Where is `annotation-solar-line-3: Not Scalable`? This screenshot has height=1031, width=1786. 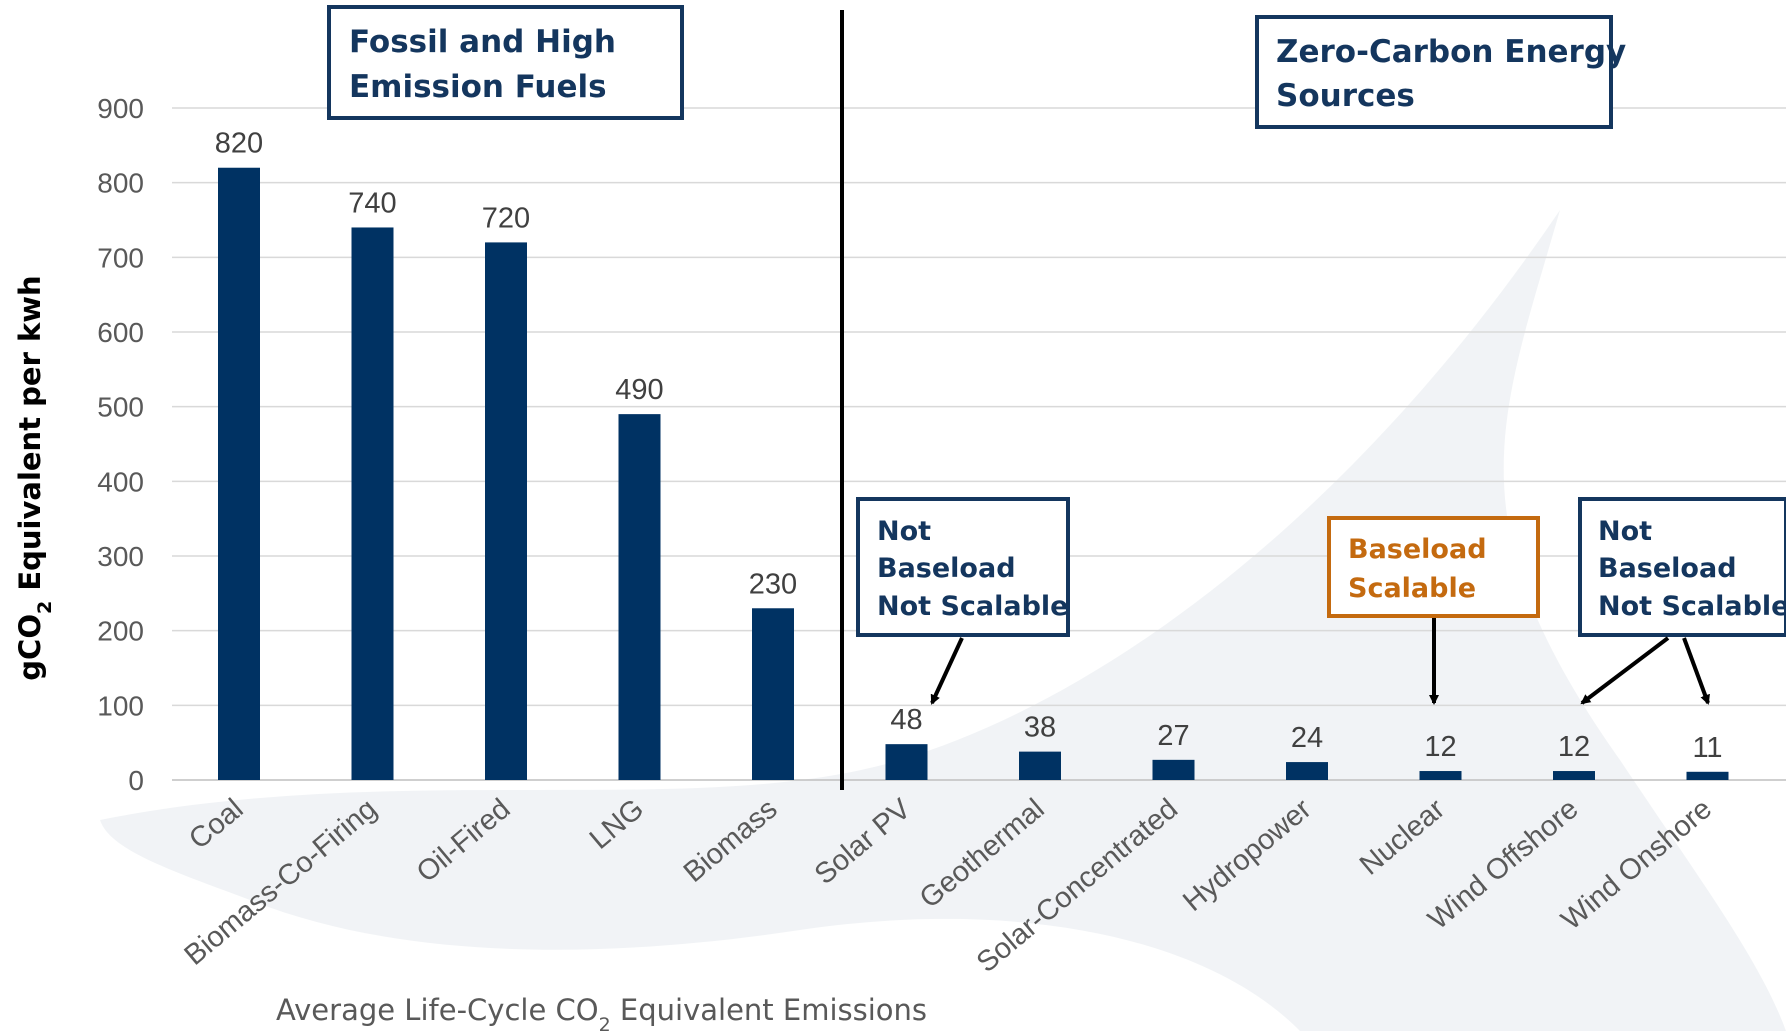 annotation-solar-line-3: Not Scalable is located at coordinates (973, 606).